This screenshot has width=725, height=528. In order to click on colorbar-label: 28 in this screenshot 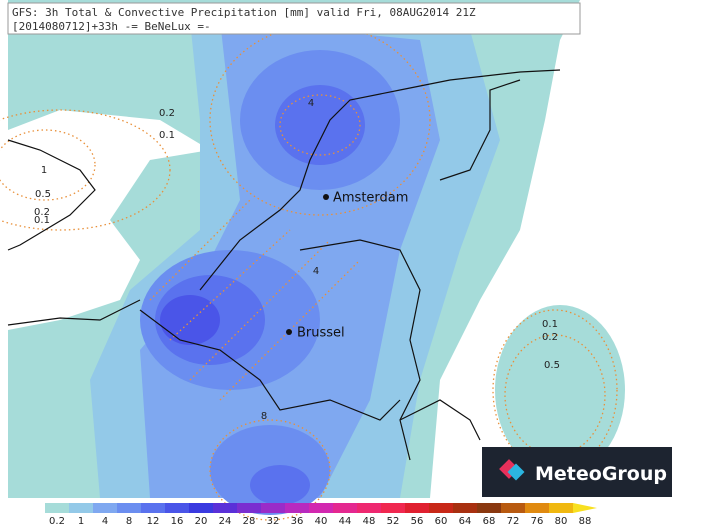, I will do `click(249, 521)`.